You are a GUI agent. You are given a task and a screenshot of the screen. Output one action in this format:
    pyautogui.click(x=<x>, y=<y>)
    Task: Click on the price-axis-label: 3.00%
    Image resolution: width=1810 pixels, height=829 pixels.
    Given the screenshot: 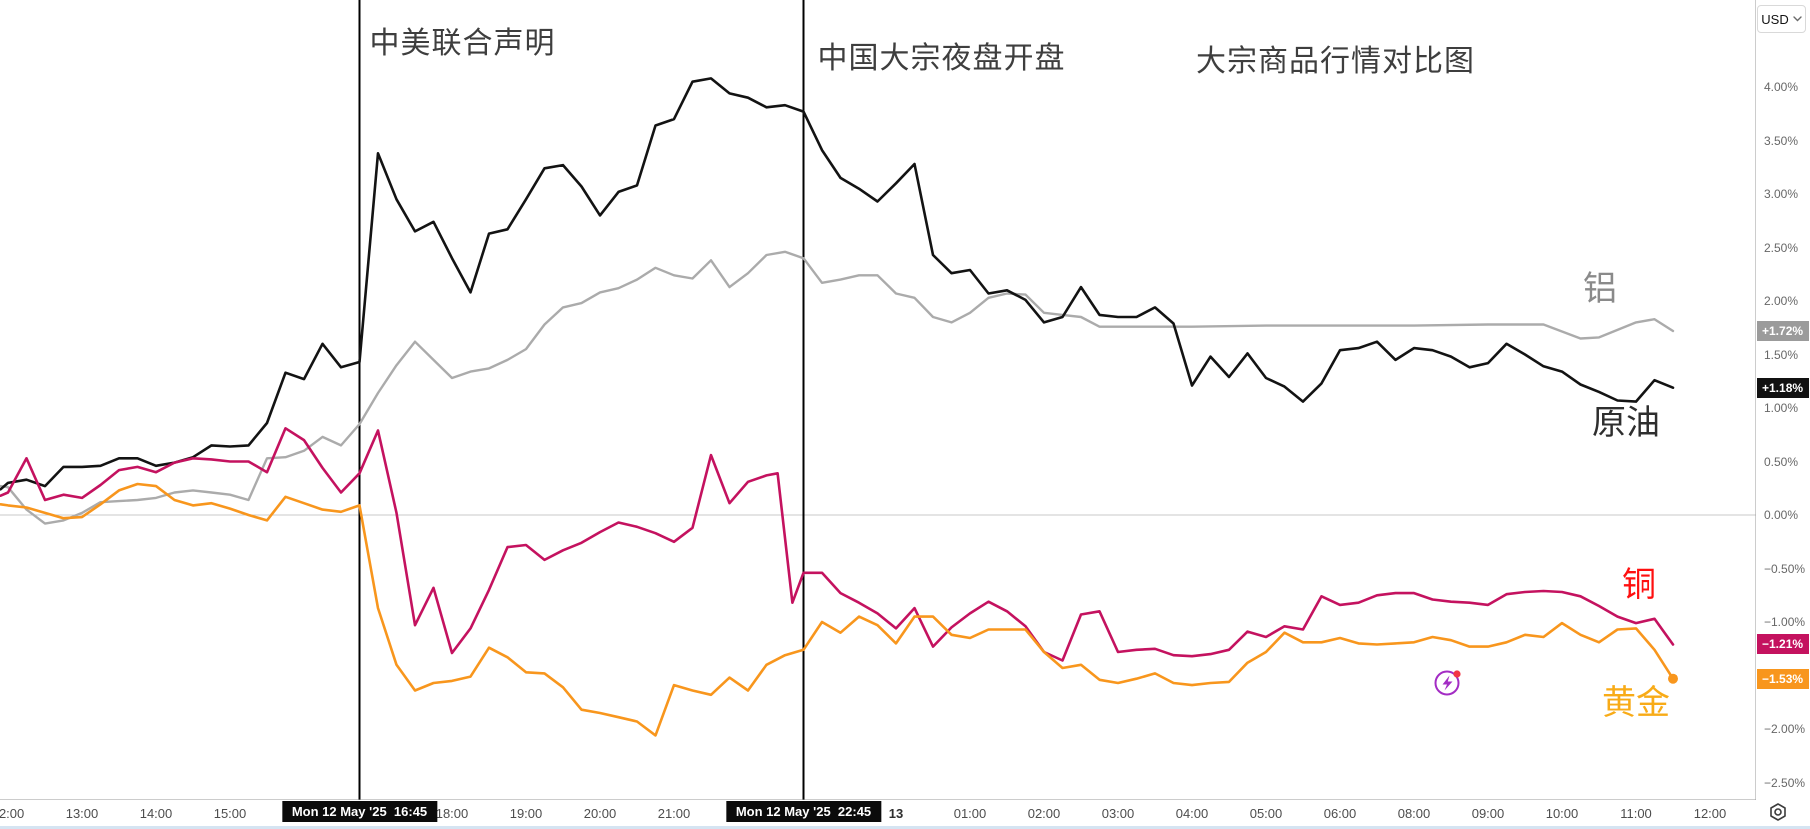 What is the action you would take?
    pyautogui.click(x=1781, y=194)
    